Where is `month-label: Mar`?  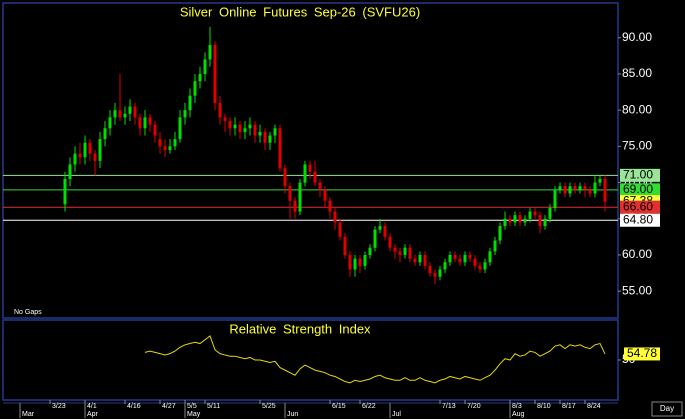
month-label: Mar is located at coordinates (28, 414).